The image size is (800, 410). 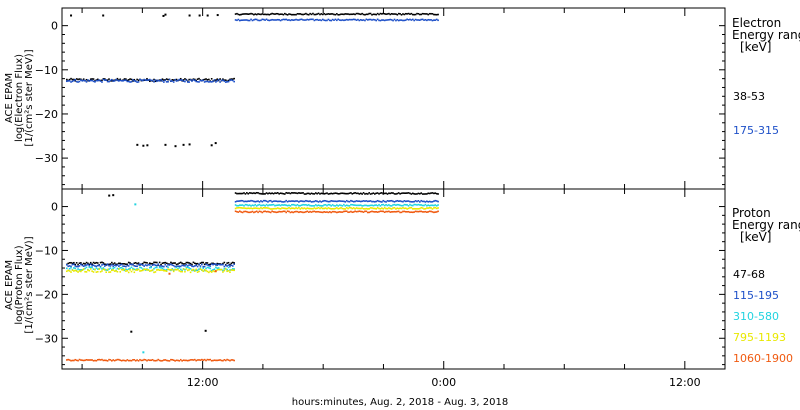 What do you see at coordinates (46, 70) in the screenshot?
I see `electron-ytick-label: −10` at bounding box center [46, 70].